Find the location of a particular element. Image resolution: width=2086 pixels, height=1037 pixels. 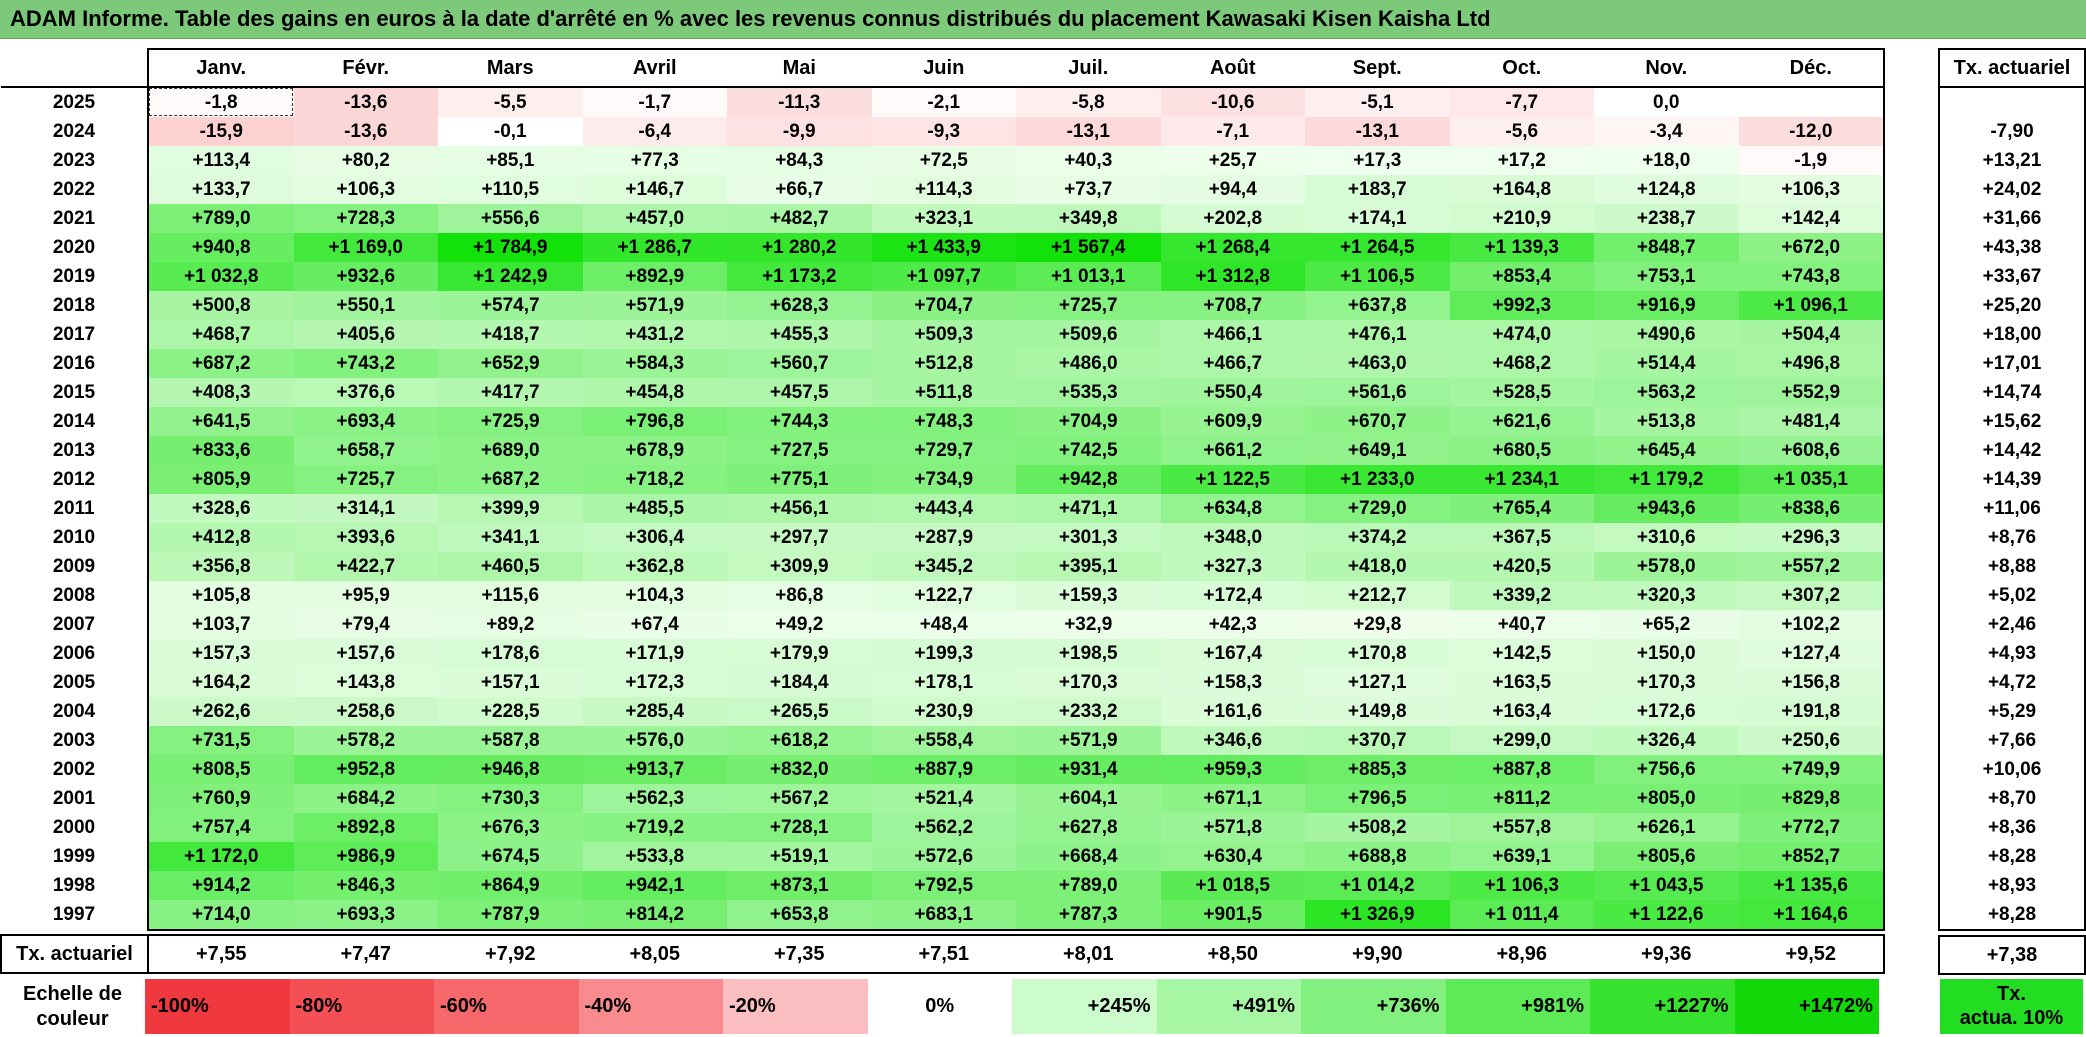

rate-cell: +8,28 is located at coordinates (2012, 856).